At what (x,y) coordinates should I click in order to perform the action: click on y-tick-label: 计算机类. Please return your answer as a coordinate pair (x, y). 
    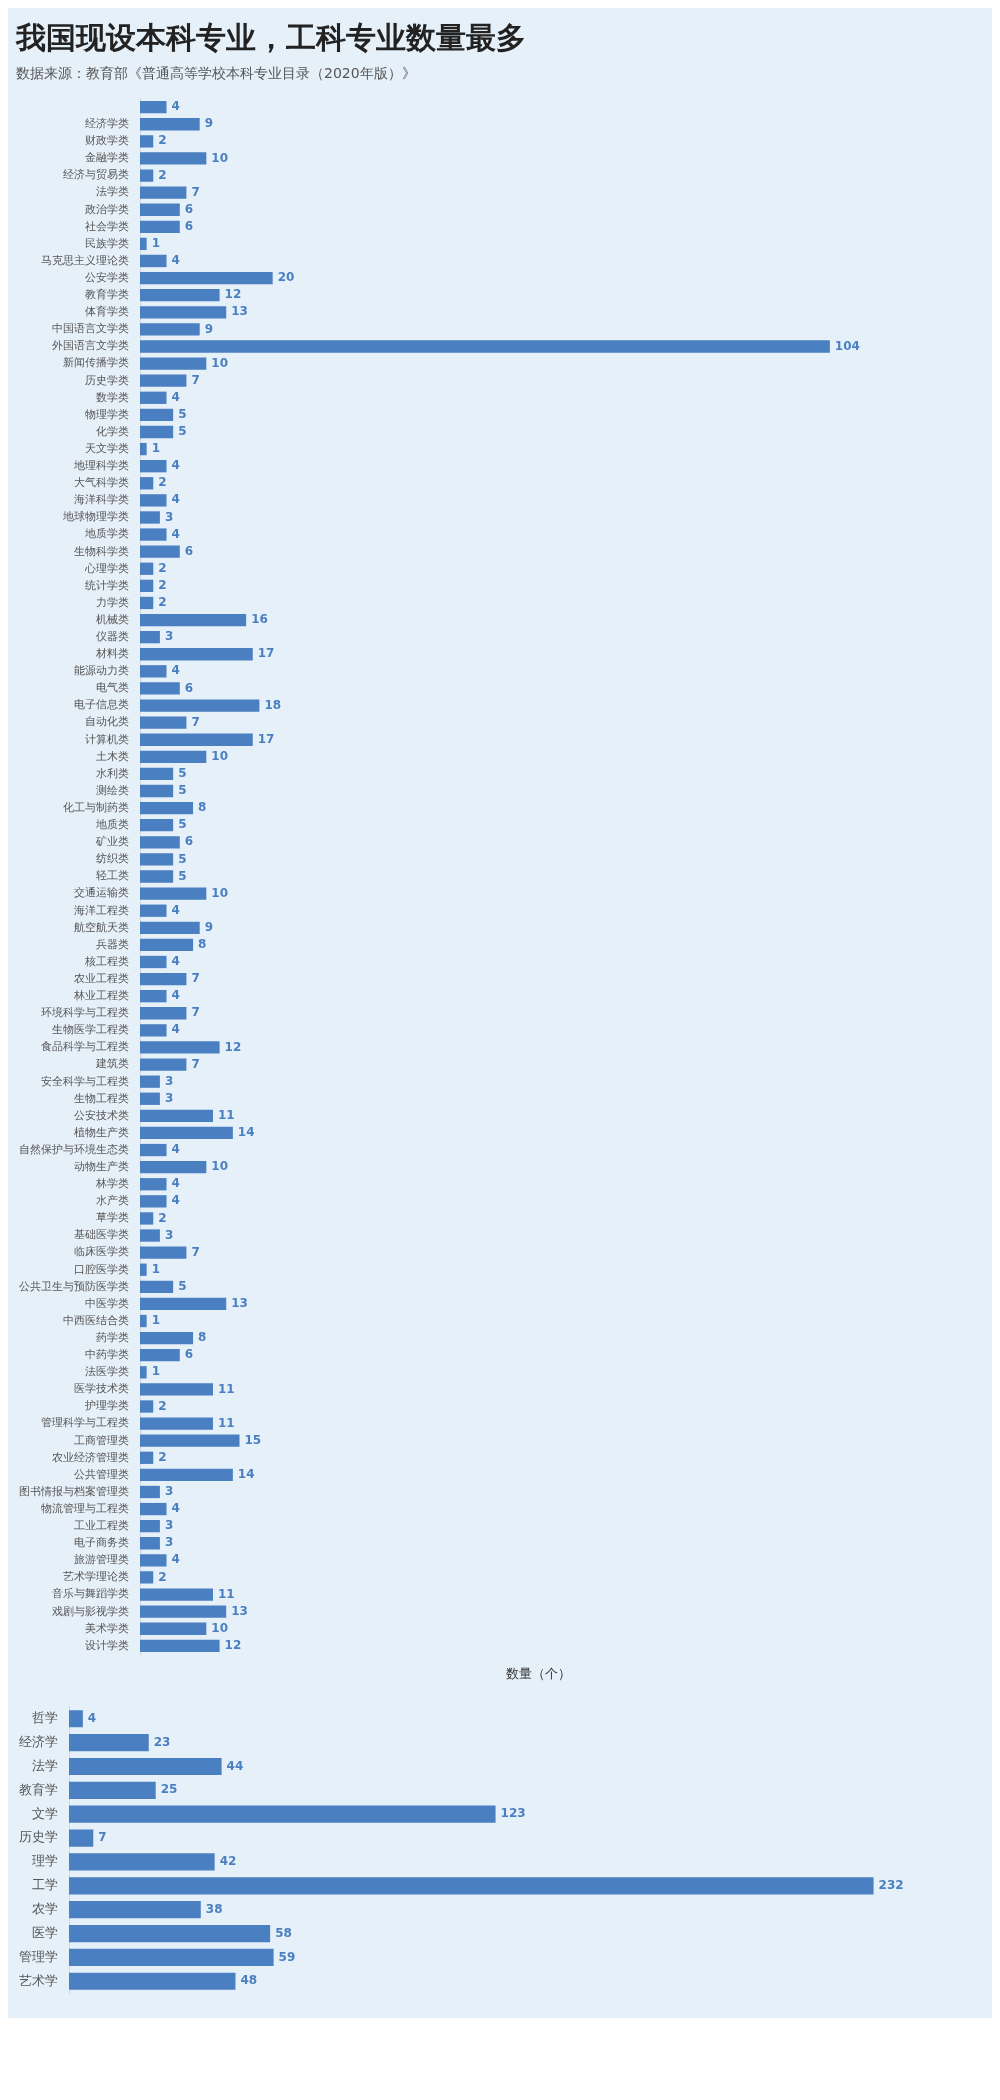
    Looking at the image, I should click on (107, 739).